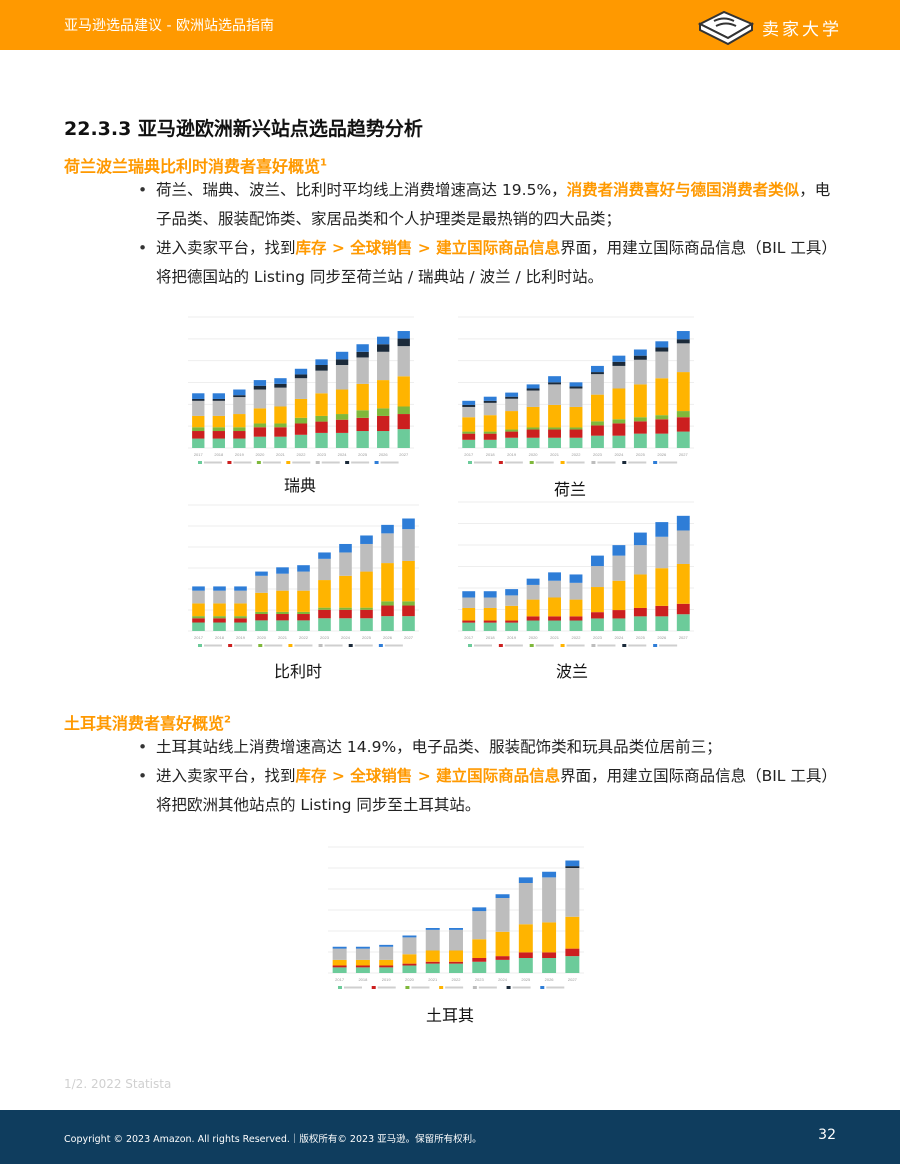  What do you see at coordinates (297, 671) in the screenshot?
I see `chart-caption-belgium: 比利时` at bounding box center [297, 671].